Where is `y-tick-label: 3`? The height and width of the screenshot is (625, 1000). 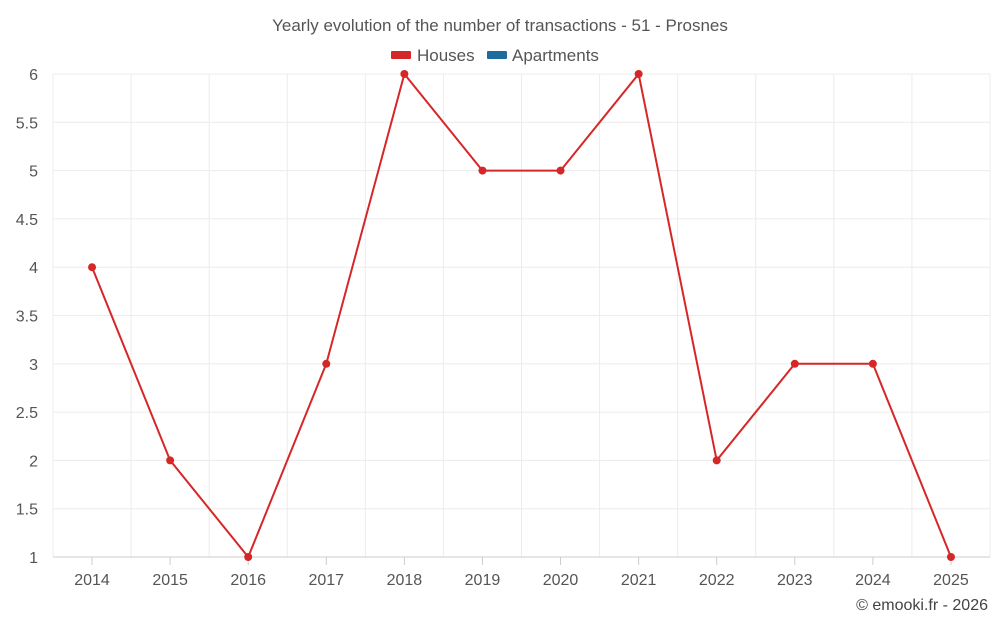
y-tick-label: 3 is located at coordinates (33, 365).